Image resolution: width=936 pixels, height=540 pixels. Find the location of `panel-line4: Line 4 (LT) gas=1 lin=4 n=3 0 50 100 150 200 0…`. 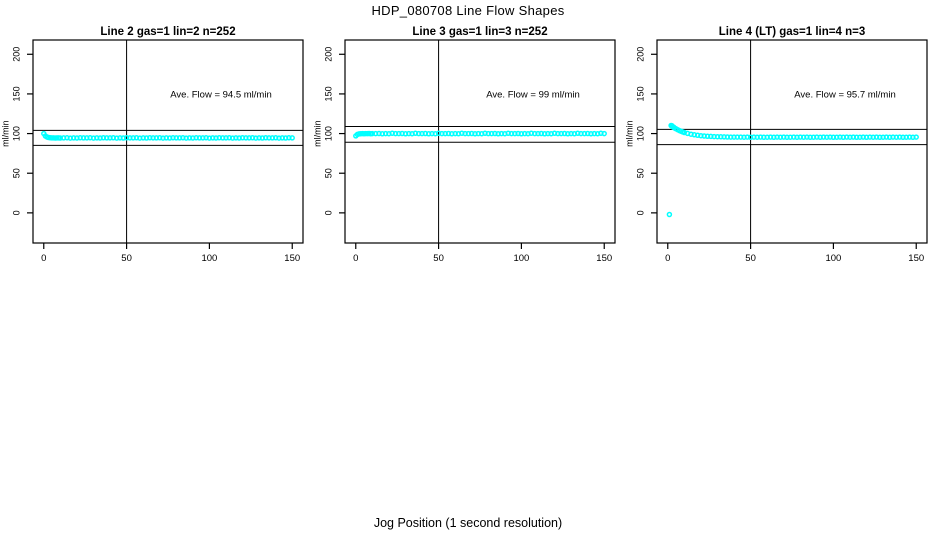

panel-line4: Line 4 (LT) gas=1 lin=4 n=3 0 50 100 150 200 0… is located at coordinates (776, 145).